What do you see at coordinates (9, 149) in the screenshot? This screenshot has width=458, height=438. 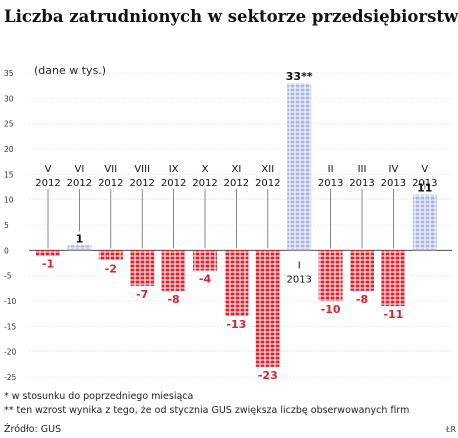 I see `y-tick-label: 20` at bounding box center [9, 149].